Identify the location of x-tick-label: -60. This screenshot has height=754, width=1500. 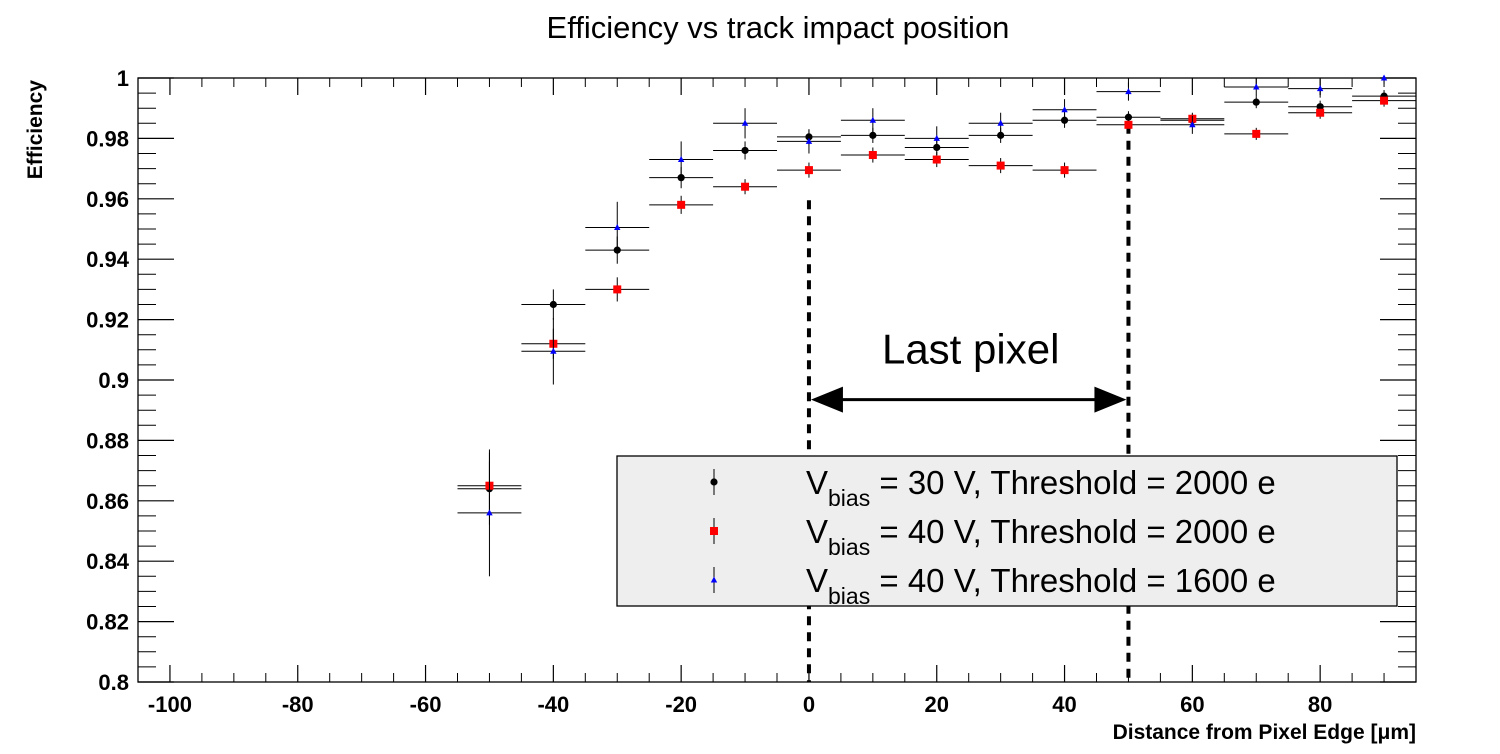
(426, 704).